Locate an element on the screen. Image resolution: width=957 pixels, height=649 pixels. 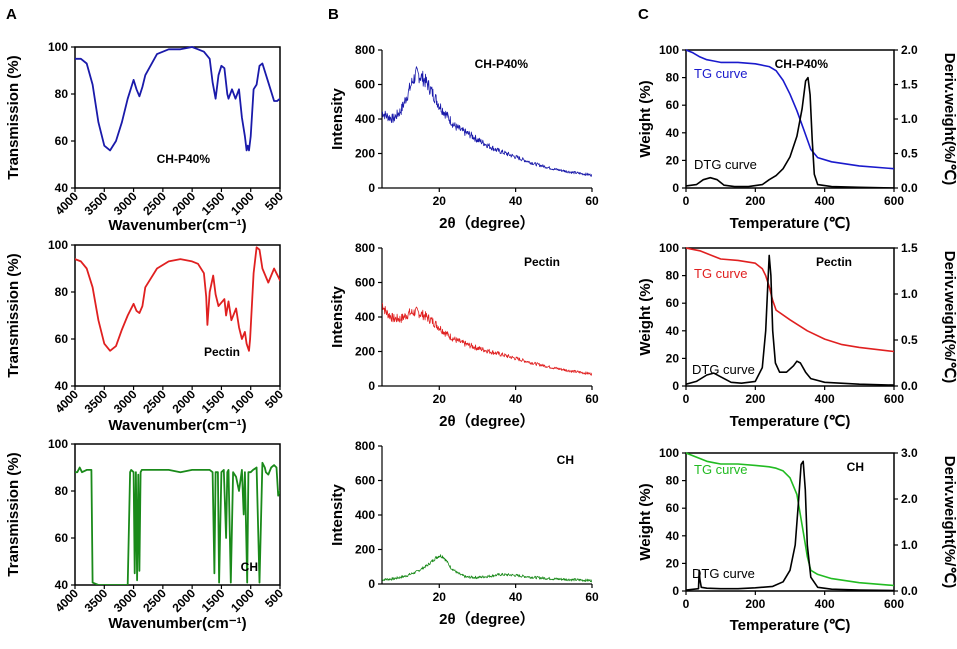
y-tick-label: 20 is located at coordinates (673, 358).